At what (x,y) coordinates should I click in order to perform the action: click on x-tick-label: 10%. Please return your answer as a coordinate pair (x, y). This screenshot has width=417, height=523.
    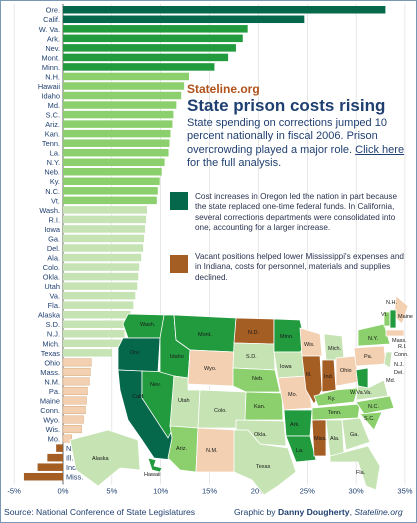
    Looking at the image, I should click on (160, 491).